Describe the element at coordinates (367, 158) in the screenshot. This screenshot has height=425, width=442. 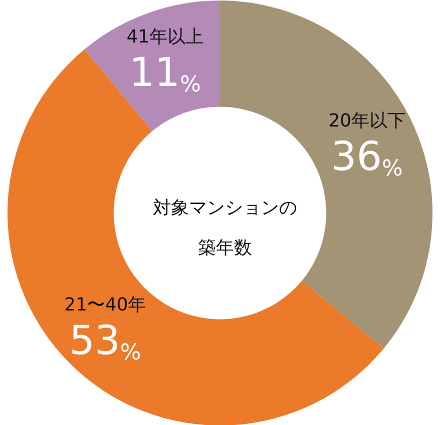
I see `data-label: 36%` at that location.